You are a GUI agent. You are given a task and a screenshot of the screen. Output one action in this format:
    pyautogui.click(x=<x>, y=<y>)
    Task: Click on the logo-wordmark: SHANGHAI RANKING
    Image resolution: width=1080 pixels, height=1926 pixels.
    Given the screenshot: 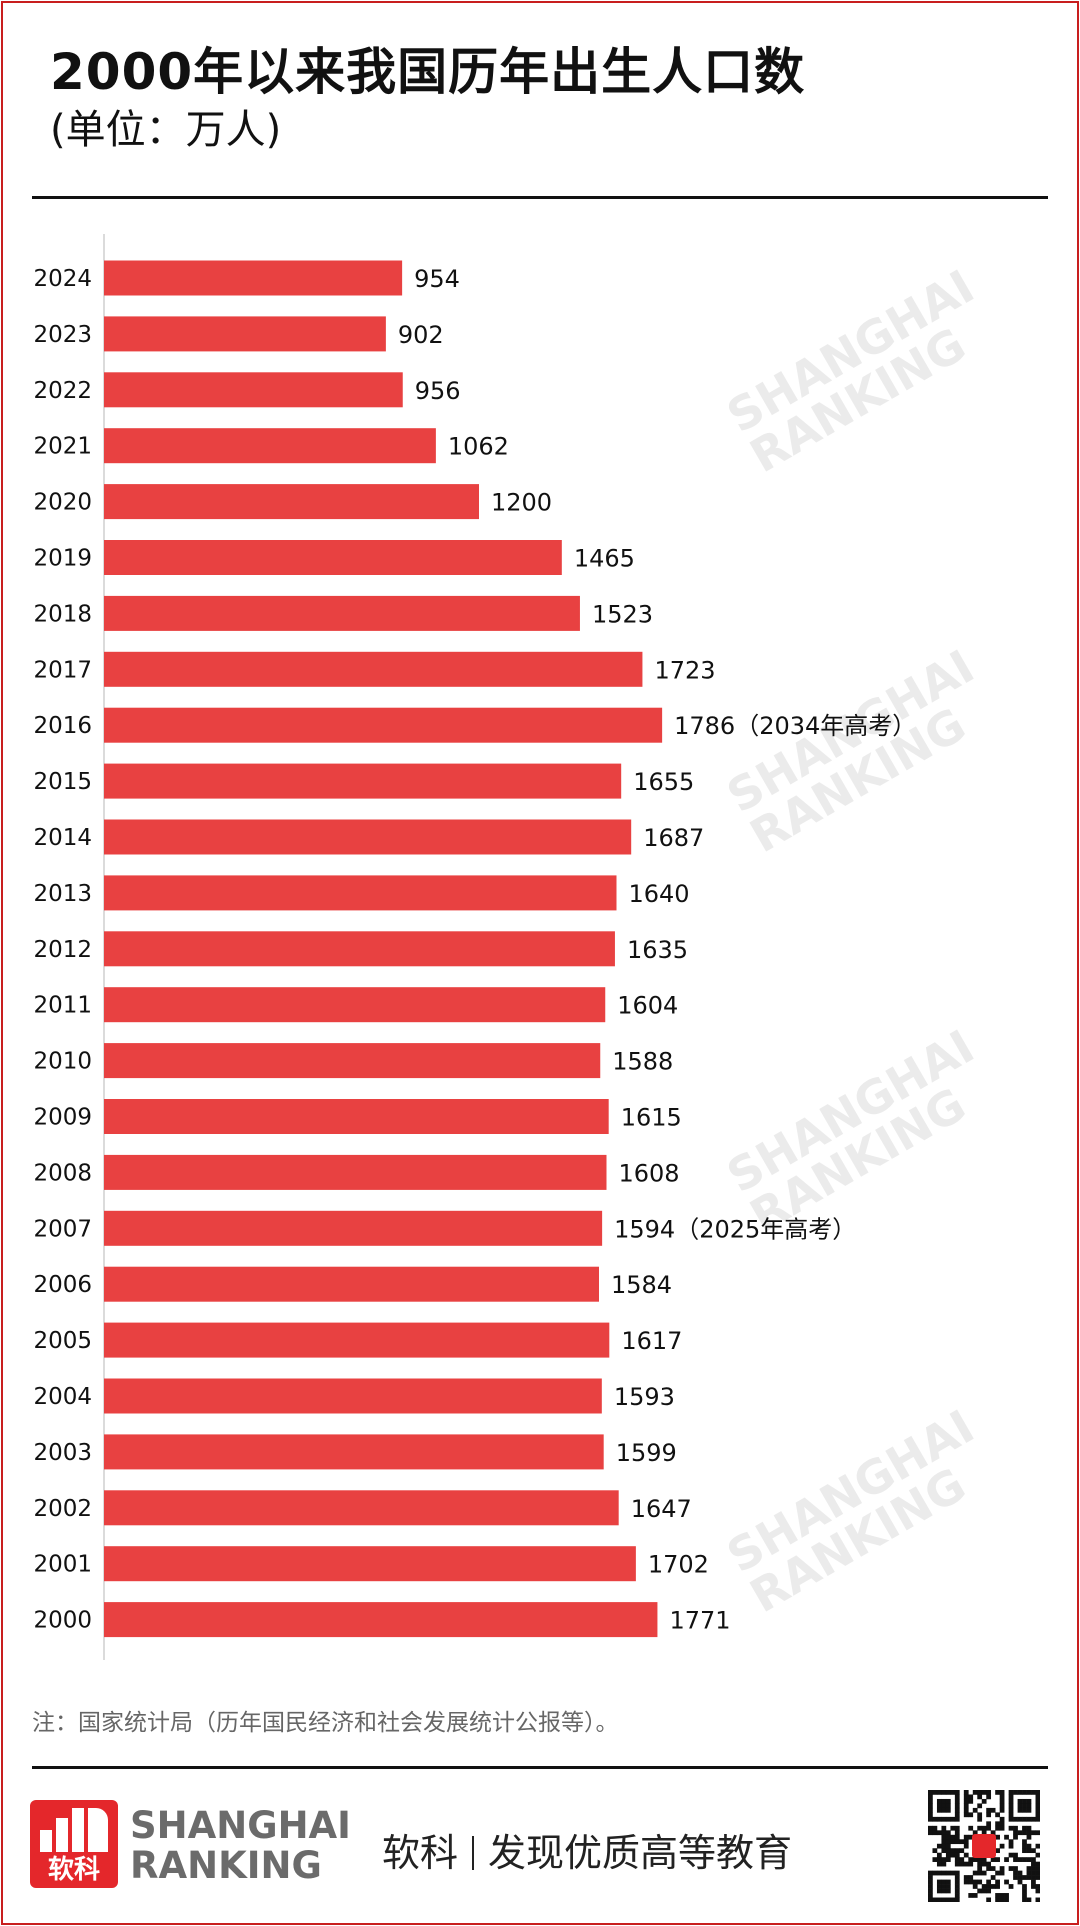 What is the action you would take?
    pyautogui.click(x=240, y=1846)
    